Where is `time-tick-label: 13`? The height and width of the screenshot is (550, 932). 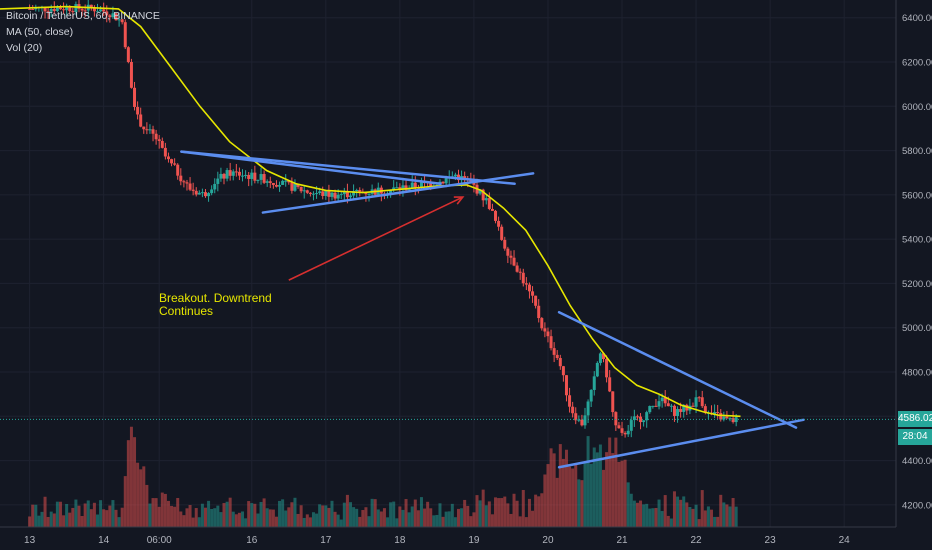
time-tick-label: 13 is located at coordinates (30, 540).